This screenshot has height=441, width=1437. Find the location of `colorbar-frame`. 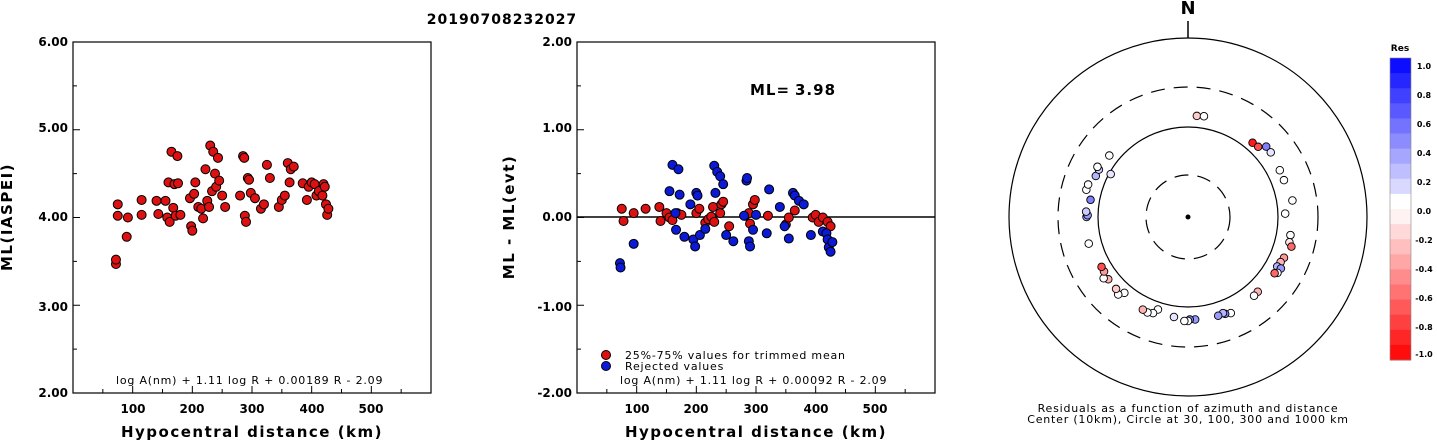

colorbar-frame is located at coordinates (1400, 209).